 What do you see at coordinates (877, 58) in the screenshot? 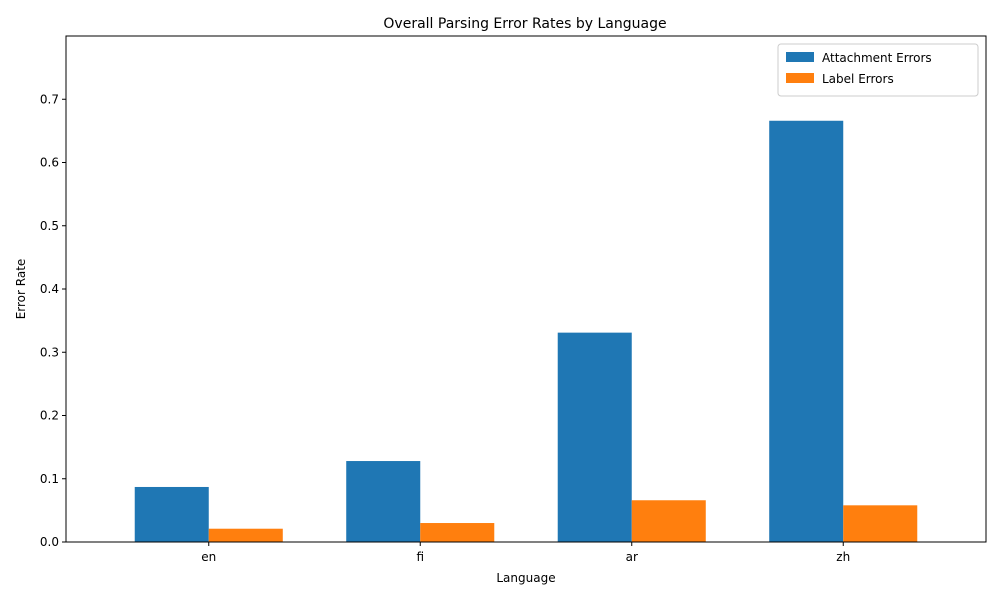
I see `legend-label: Attachment Errors` at bounding box center [877, 58].